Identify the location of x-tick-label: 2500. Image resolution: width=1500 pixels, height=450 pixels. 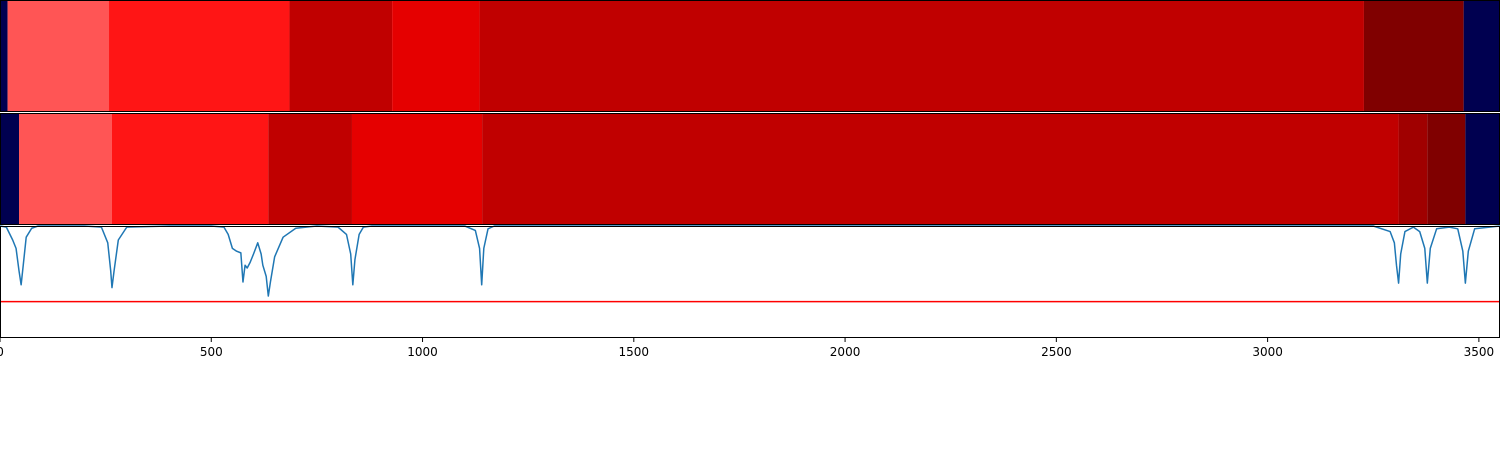
(1056, 352).